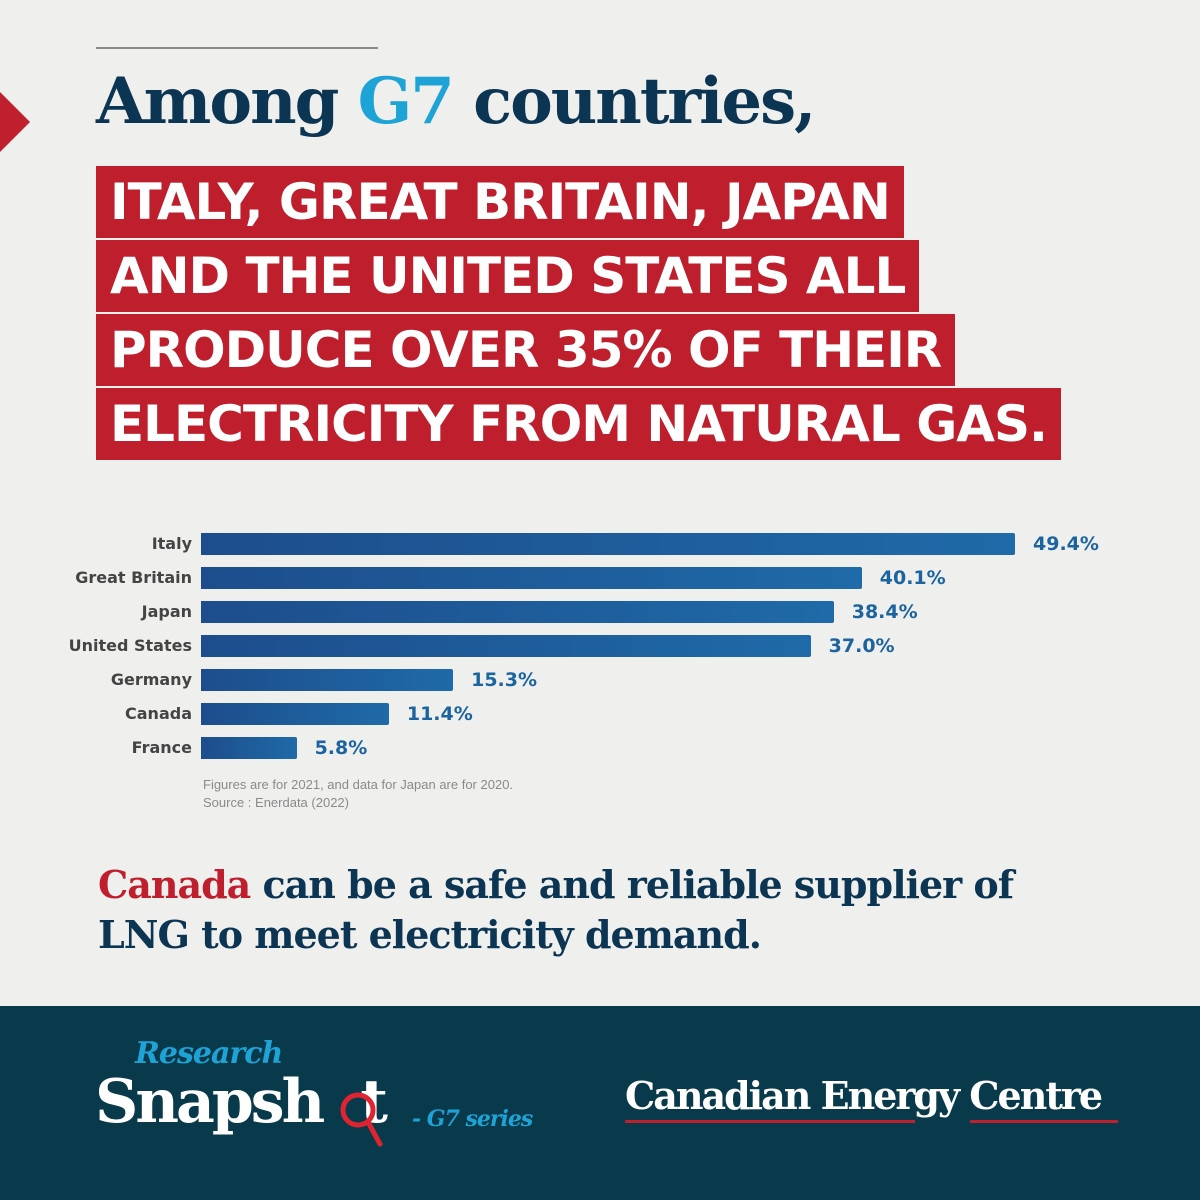 Image resolution: width=1200 pixels, height=1200 pixels. I want to click on logo-series-text: - G7 series, so click(472, 1119).